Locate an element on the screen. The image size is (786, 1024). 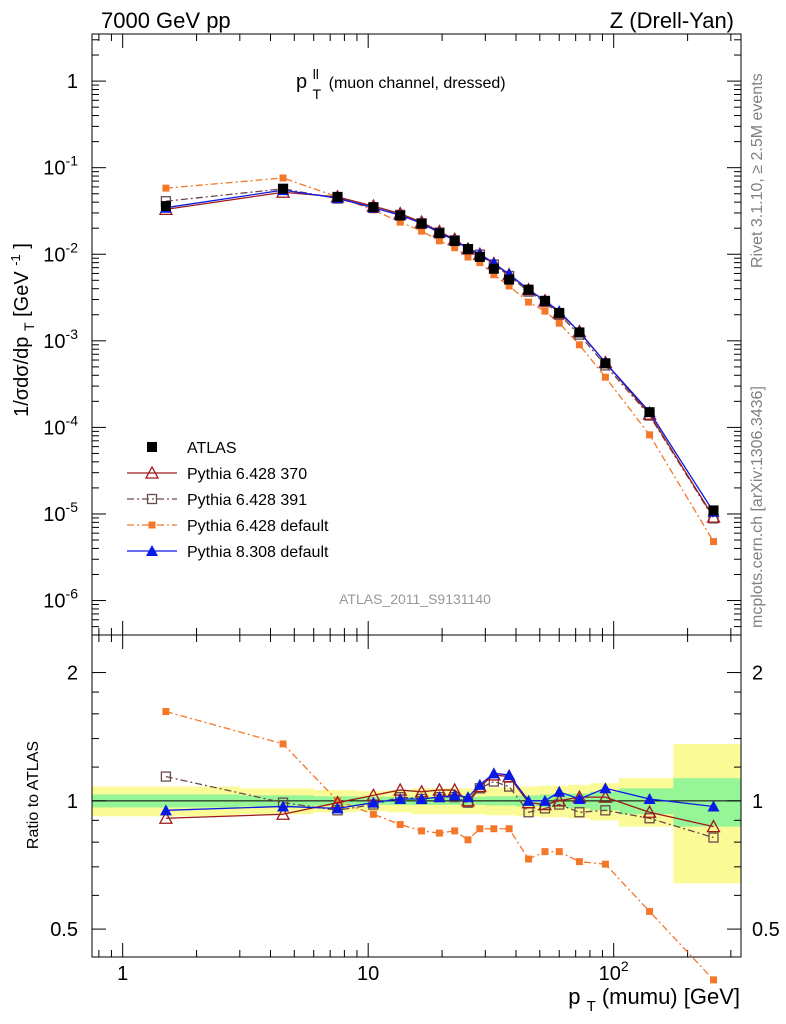
plot-title-sub: T is located at coordinates (316, 94).